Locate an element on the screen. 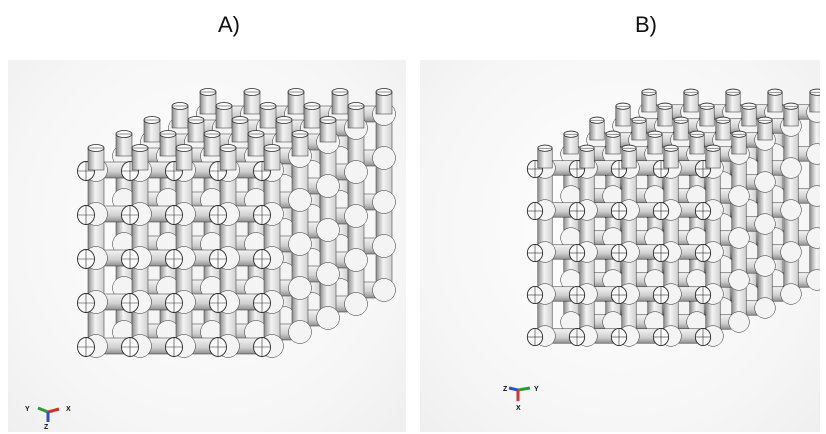  triad-b-left-label: Z is located at coordinates (505, 389).